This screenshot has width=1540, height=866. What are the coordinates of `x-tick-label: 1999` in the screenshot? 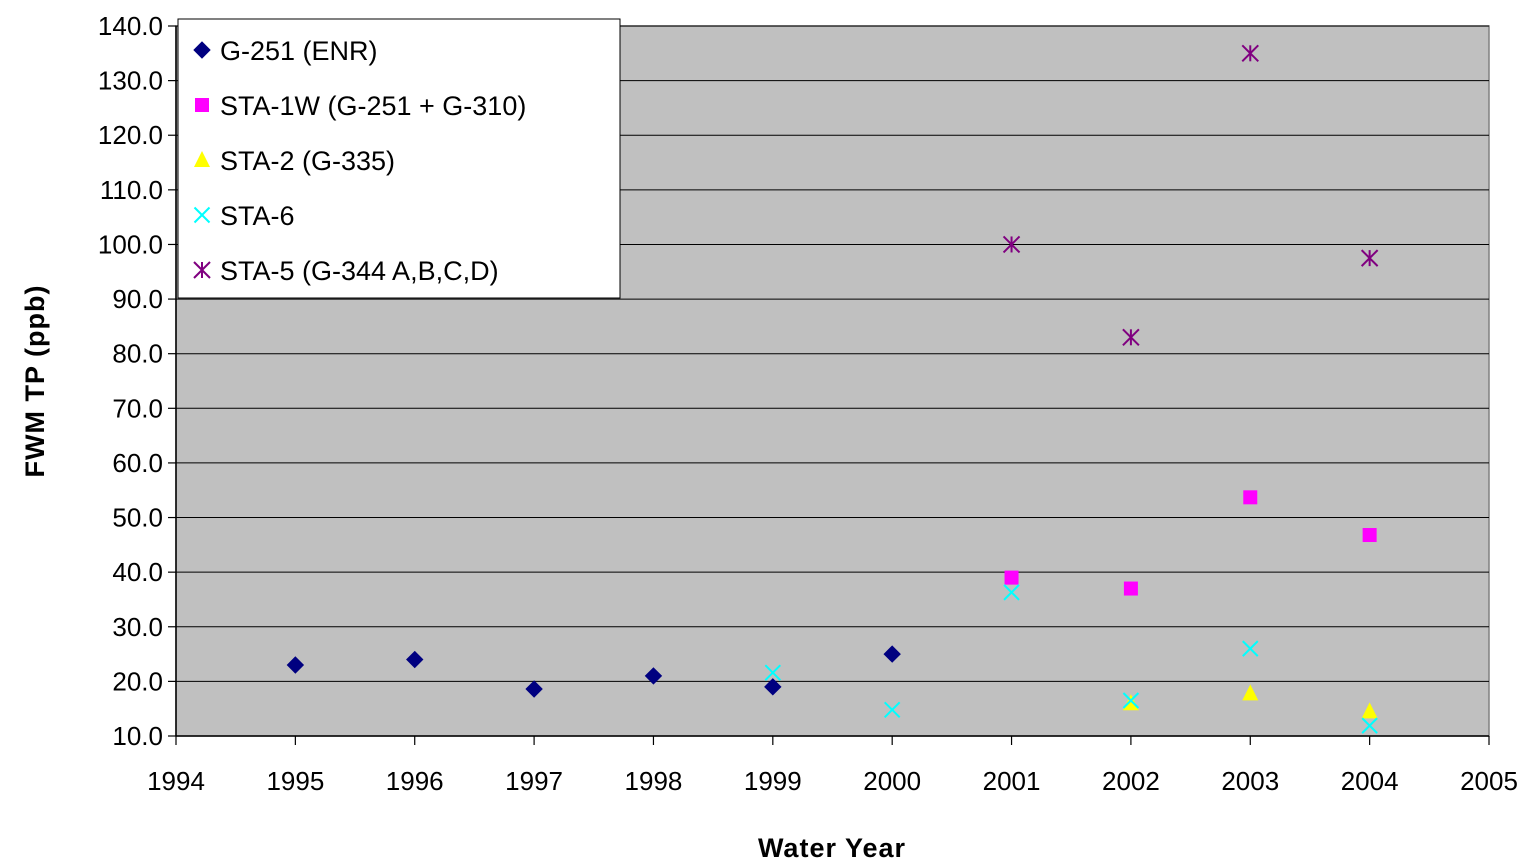 It's located at (773, 781).